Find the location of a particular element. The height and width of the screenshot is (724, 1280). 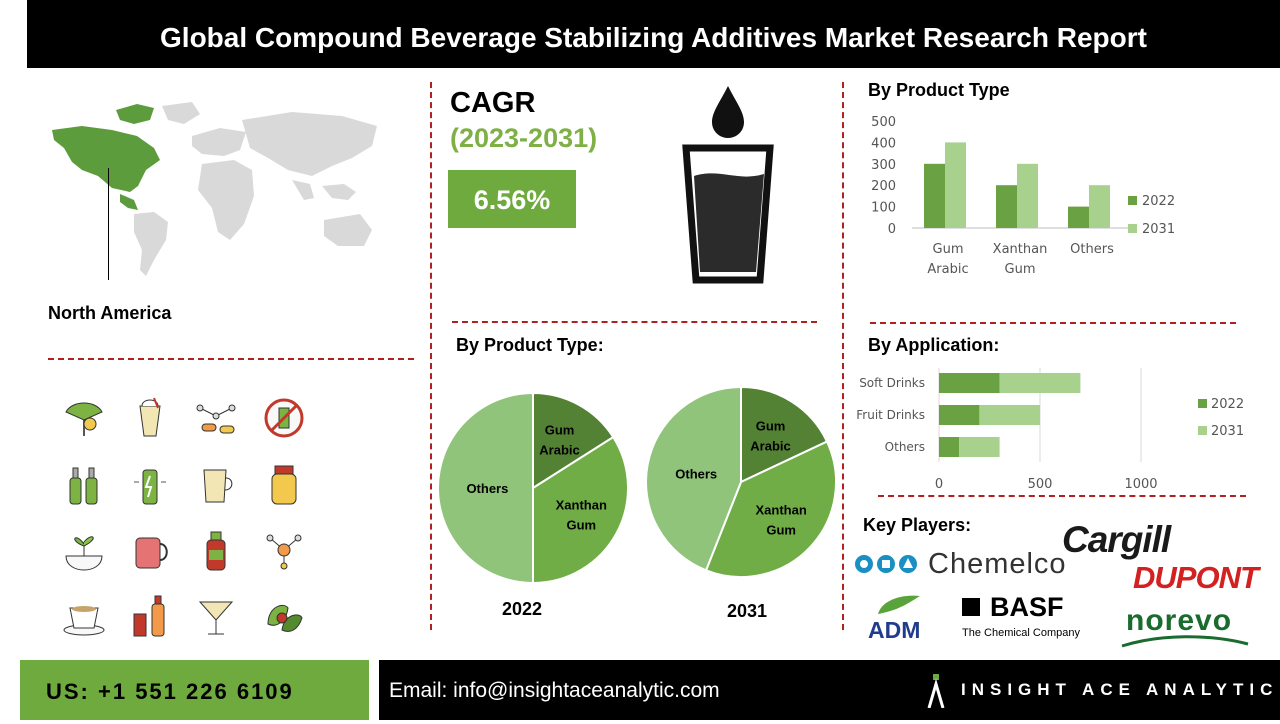

y-tick-label: 0 is located at coordinates (892, 229).